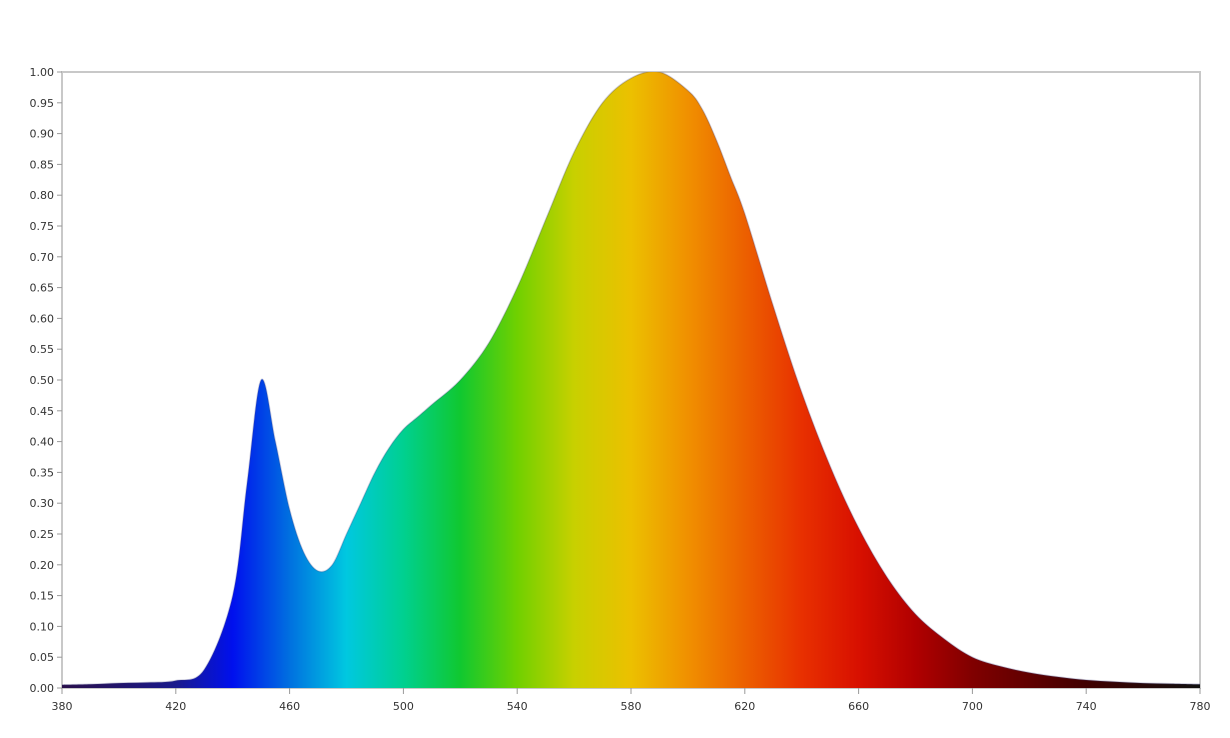 The width and height of the screenshot is (1230, 738). What do you see at coordinates (42, 411) in the screenshot?
I see `y-tick-label: 0.45` at bounding box center [42, 411].